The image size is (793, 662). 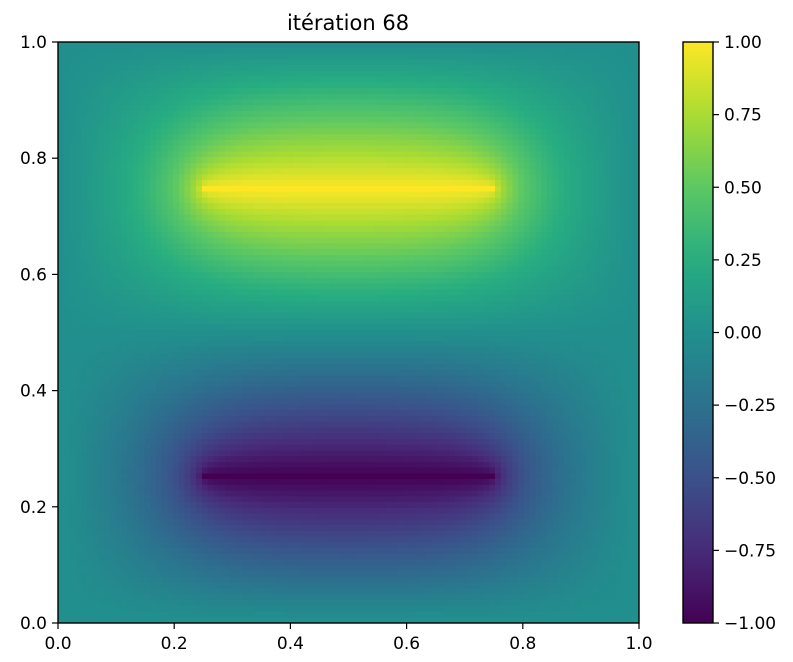 What do you see at coordinates (750, 406) in the screenshot?
I see `colorbar-tick-label: −0.25` at bounding box center [750, 406].